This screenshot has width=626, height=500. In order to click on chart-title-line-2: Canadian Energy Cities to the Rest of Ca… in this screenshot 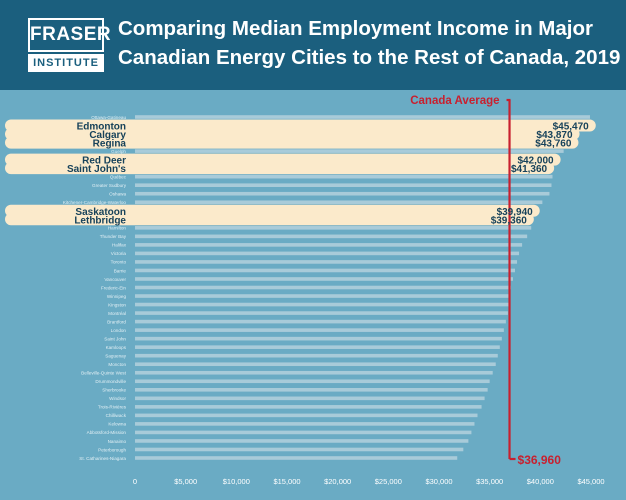, I will do `click(369, 57)`.